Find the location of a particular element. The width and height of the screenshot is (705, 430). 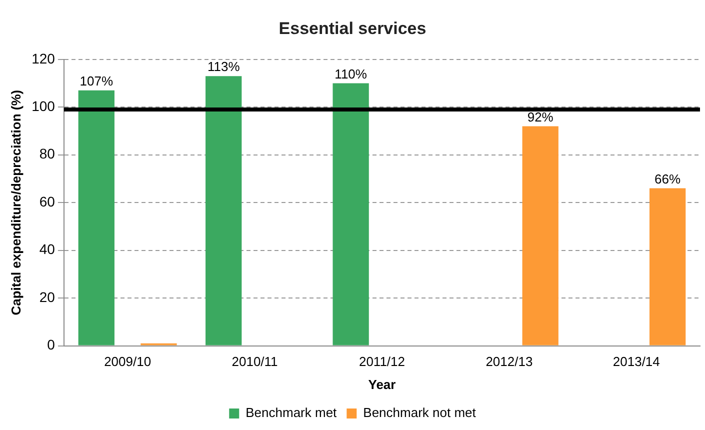

legend-label: Benchmark not met is located at coordinates (419, 412).